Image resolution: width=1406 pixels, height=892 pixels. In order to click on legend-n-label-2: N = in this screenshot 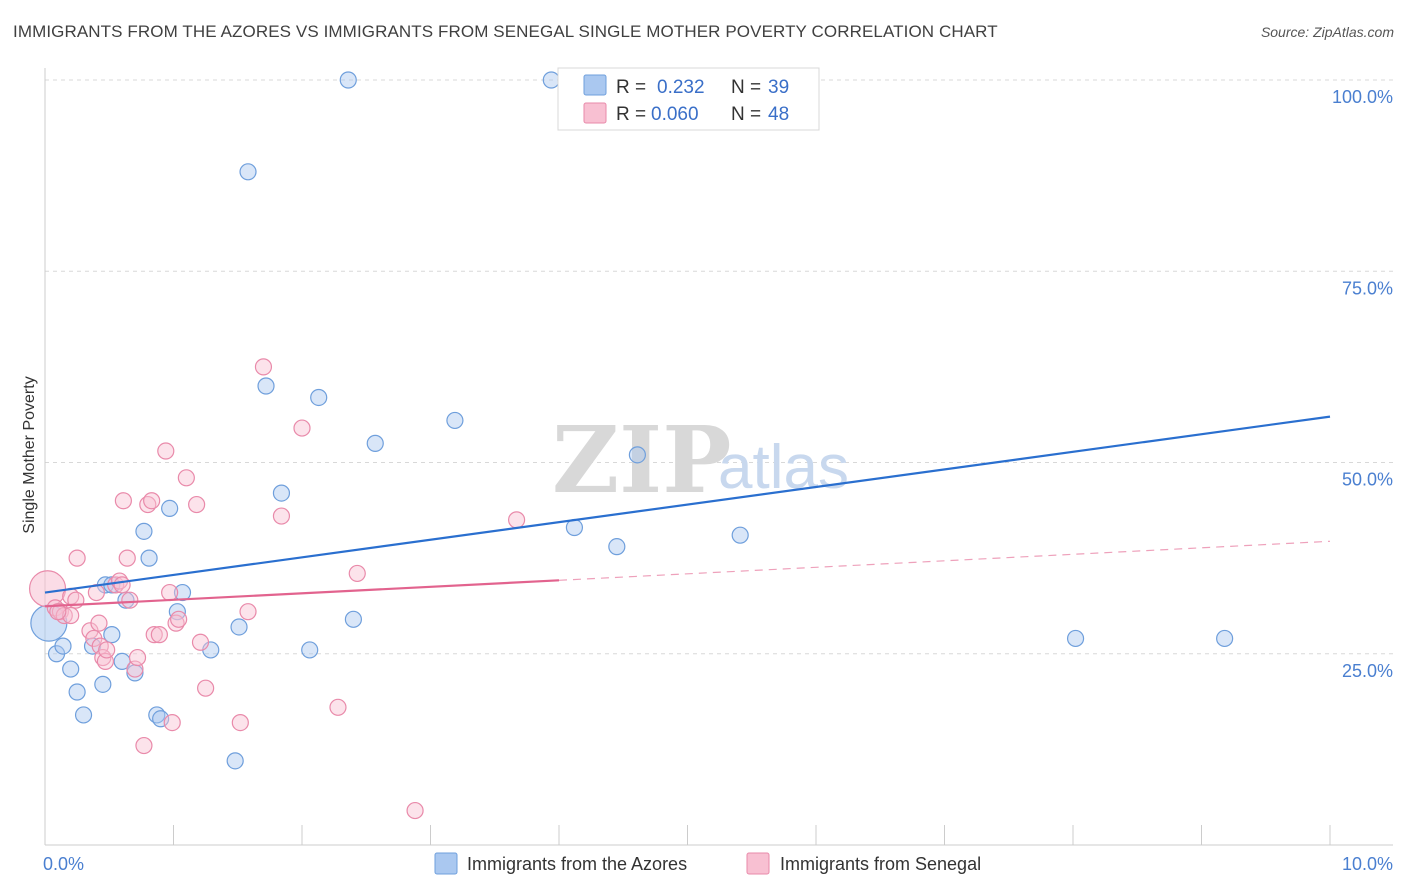, I will do `click(746, 114)`.